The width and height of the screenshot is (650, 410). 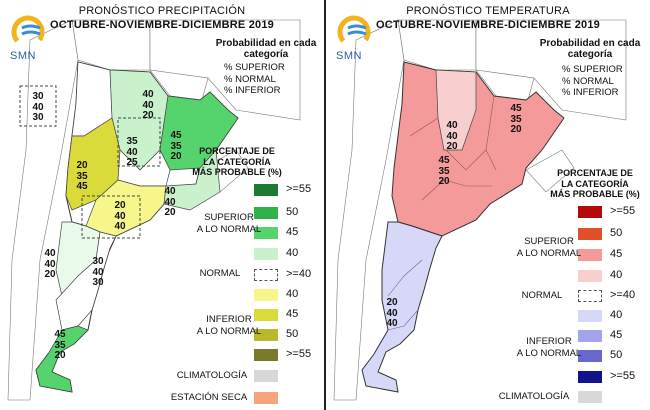 I want to click on region-numbers-patagonia: 20 40 40, so click(x=392, y=313).